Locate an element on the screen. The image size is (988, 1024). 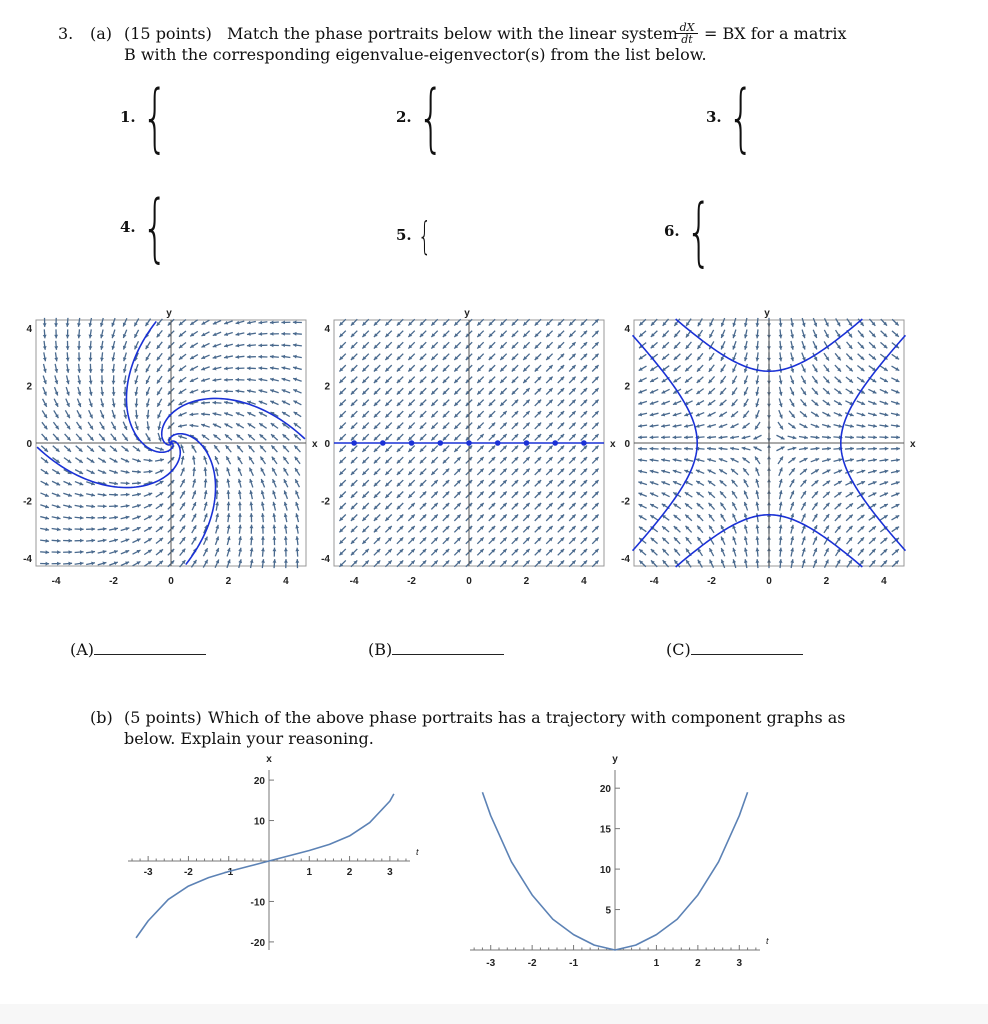
portrait-c-letter: (C) is located at coordinates (678, 649).